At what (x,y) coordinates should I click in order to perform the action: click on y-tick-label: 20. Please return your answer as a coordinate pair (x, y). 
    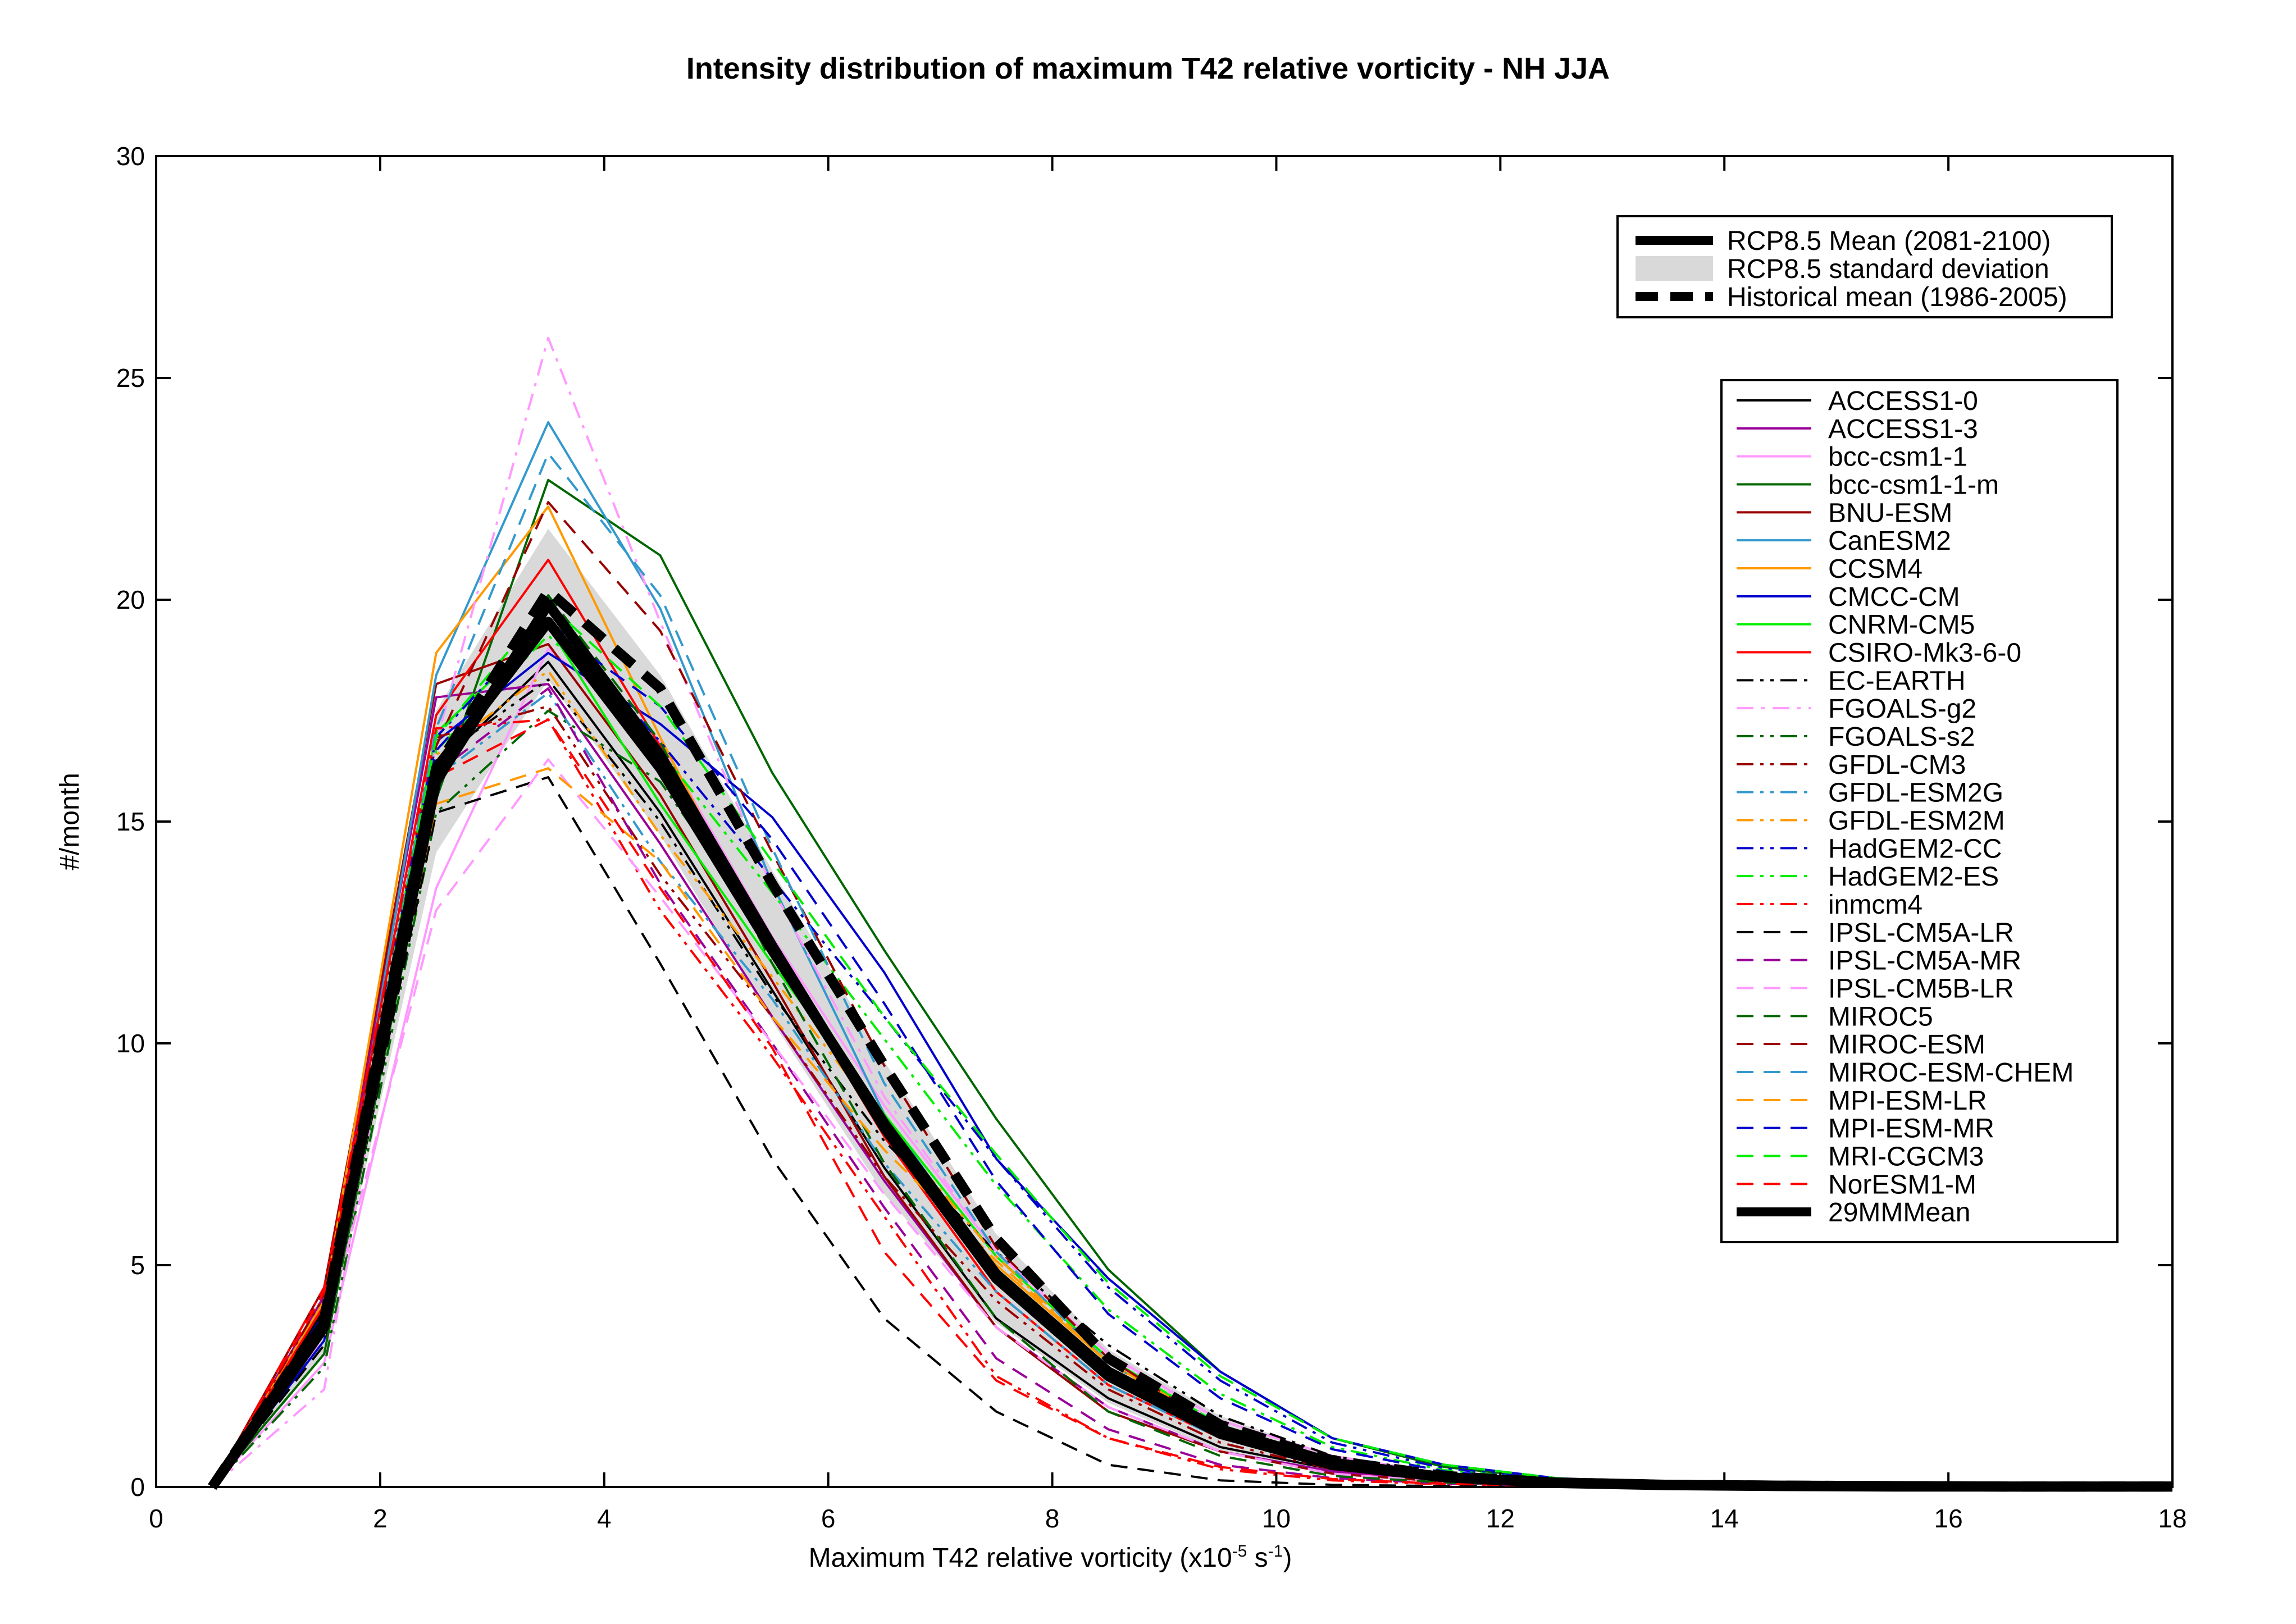
    Looking at the image, I should click on (130, 599).